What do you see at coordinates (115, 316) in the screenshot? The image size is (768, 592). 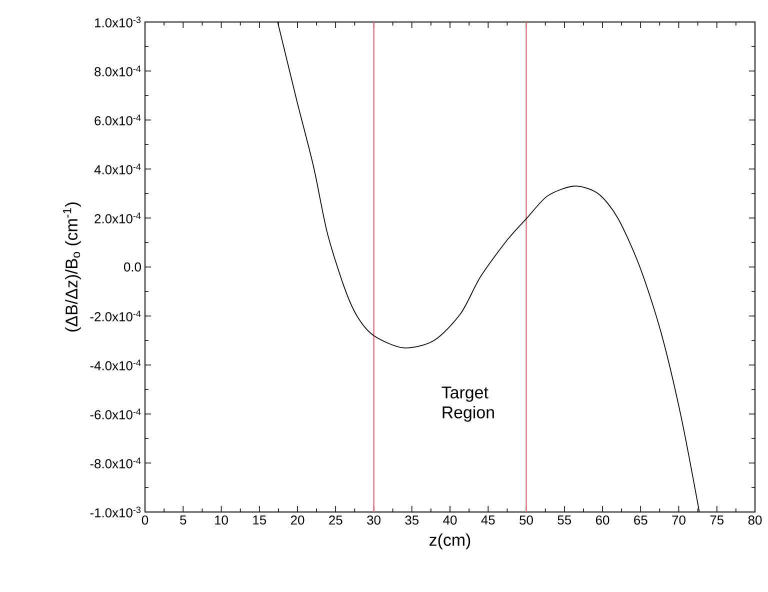 I see `y-tick-label: -2.0x10$^{-4}$` at bounding box center [115, 316].